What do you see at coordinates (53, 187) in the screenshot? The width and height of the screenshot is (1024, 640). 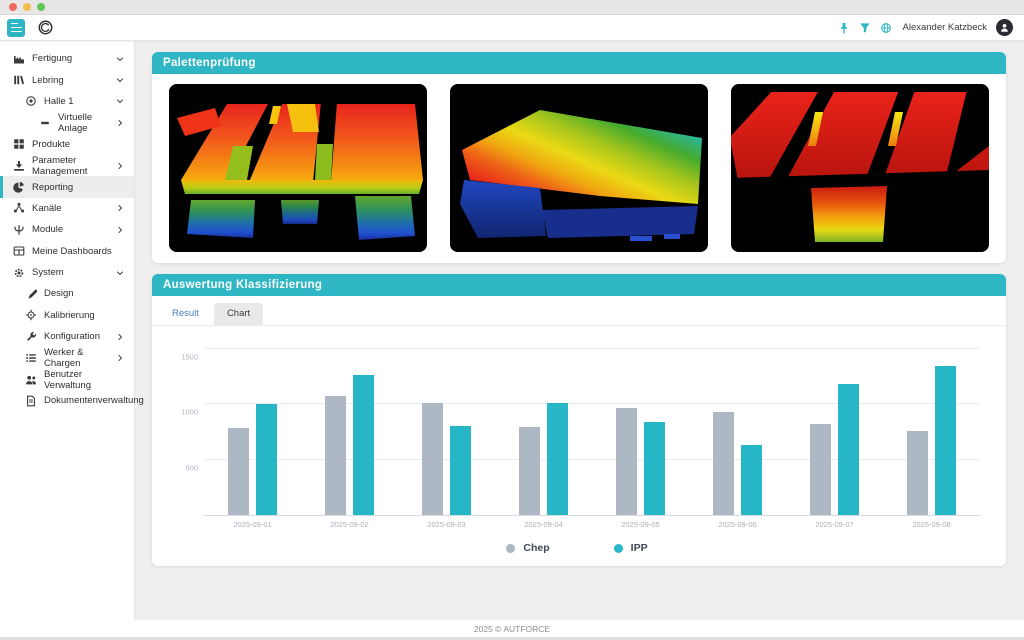 I see `sidebar-item-label: Reporting` at bounding box center [53, 187].